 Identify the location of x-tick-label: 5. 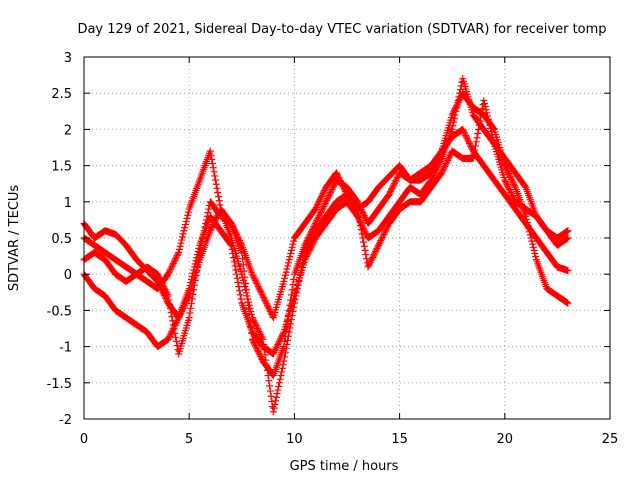
(189, 439).